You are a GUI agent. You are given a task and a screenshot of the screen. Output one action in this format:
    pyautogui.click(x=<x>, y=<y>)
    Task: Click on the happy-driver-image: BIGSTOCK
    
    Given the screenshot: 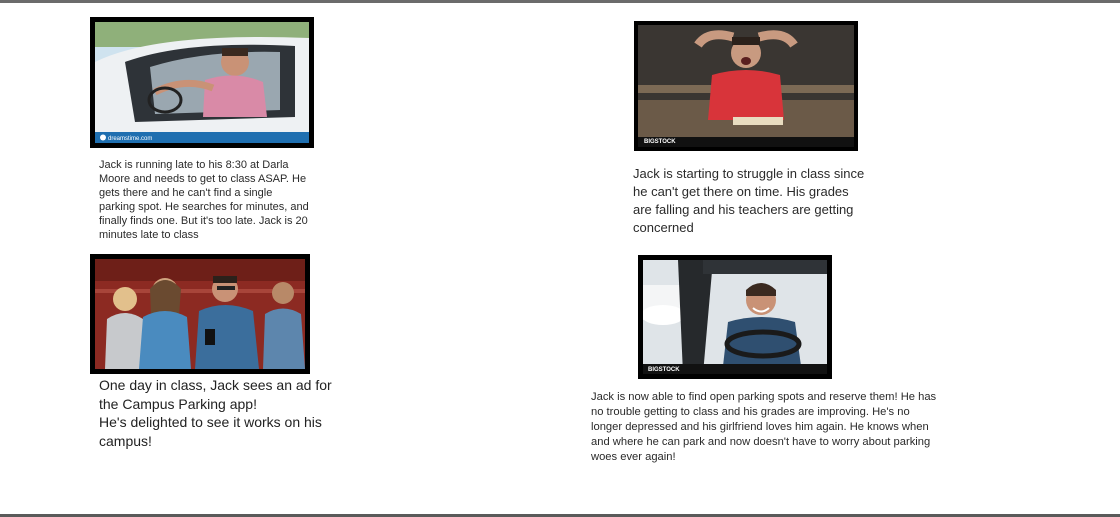 What is the action you would take?
    pyautogui.click(x=735, y=317)
    